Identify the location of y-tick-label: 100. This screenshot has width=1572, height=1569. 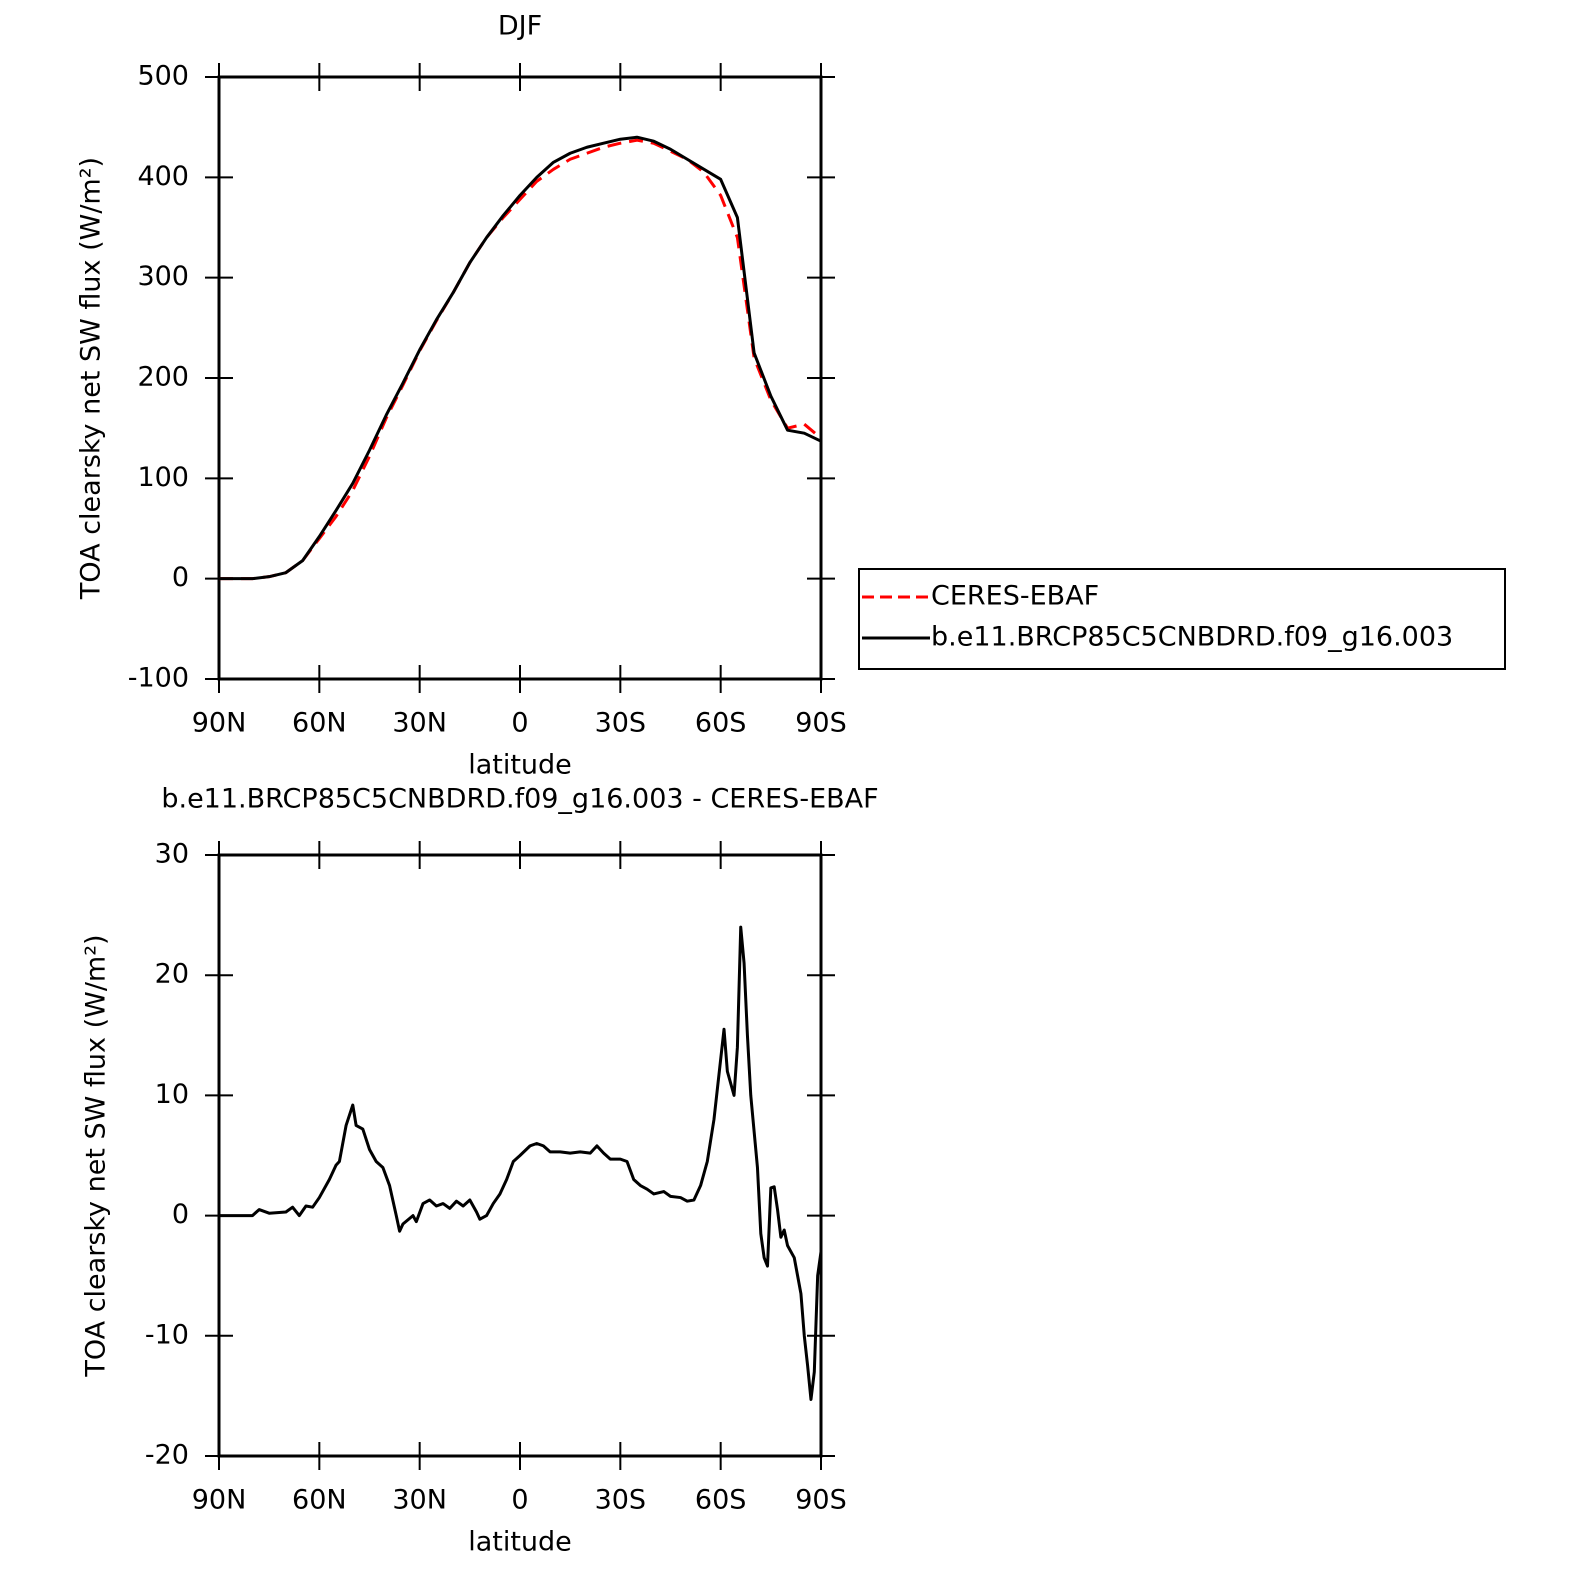
(163, 477).